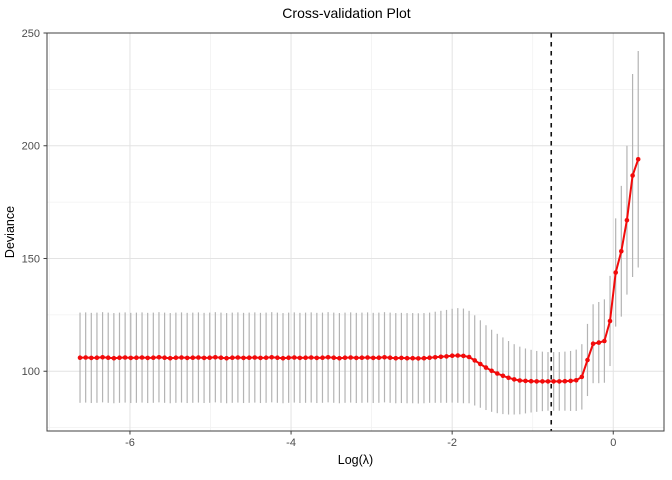 This screenshot has height=480, width=672. I want to click on y-tick-label: 200, so click(31, 147).